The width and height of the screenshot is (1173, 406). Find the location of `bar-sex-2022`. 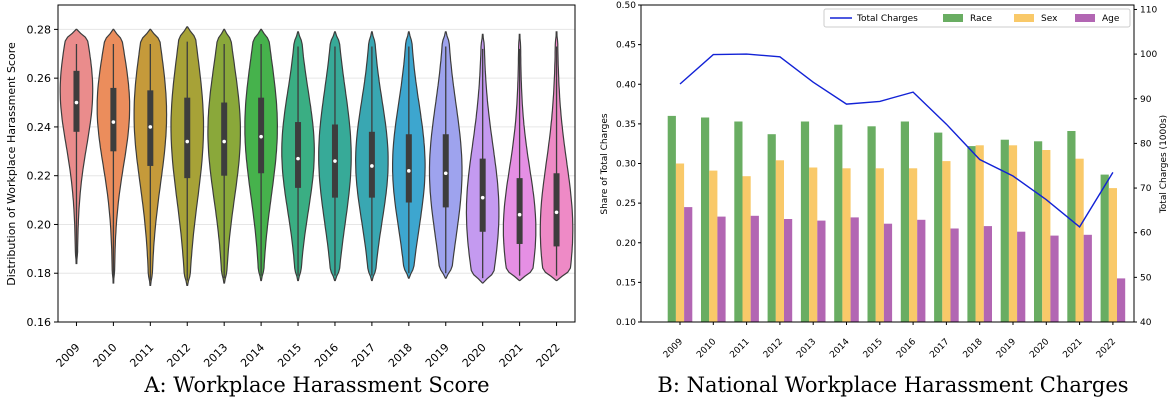

bar-sex-2022 is located at coordinates (1112, 255).